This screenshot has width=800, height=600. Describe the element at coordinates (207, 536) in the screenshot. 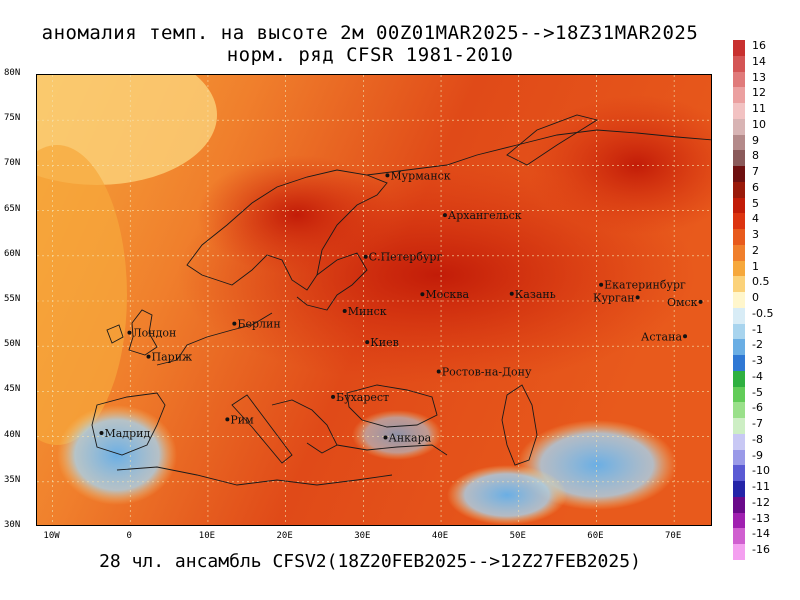

I see `longitude-label: 10E` at that location.